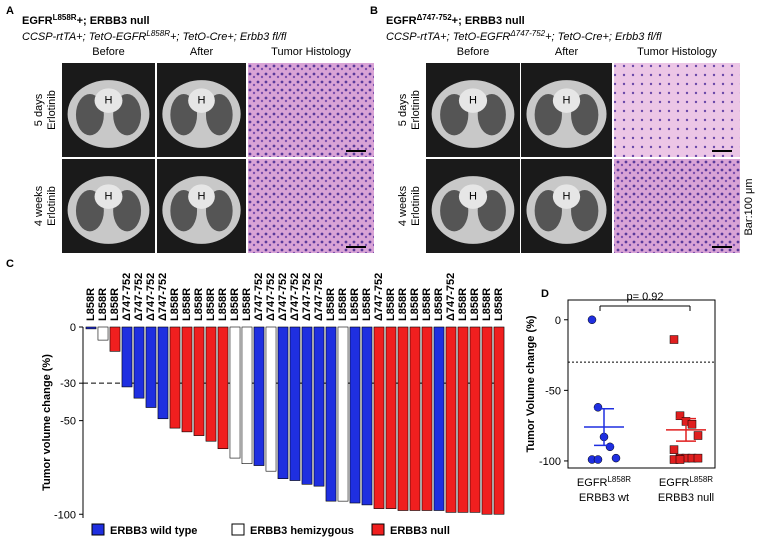  I want to click on panel-title: EGFRΔ747-752+; ERBB3 null, so click(455, 20).